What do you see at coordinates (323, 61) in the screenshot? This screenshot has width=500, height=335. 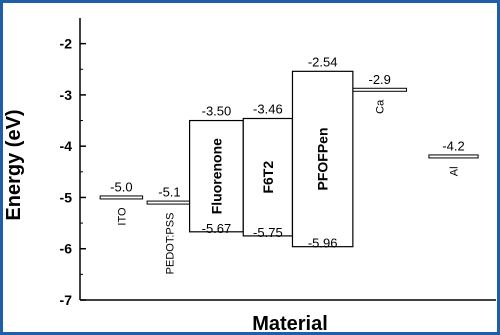 I see `lumo-value-label: -2.54` at bounding box center [323, 61].